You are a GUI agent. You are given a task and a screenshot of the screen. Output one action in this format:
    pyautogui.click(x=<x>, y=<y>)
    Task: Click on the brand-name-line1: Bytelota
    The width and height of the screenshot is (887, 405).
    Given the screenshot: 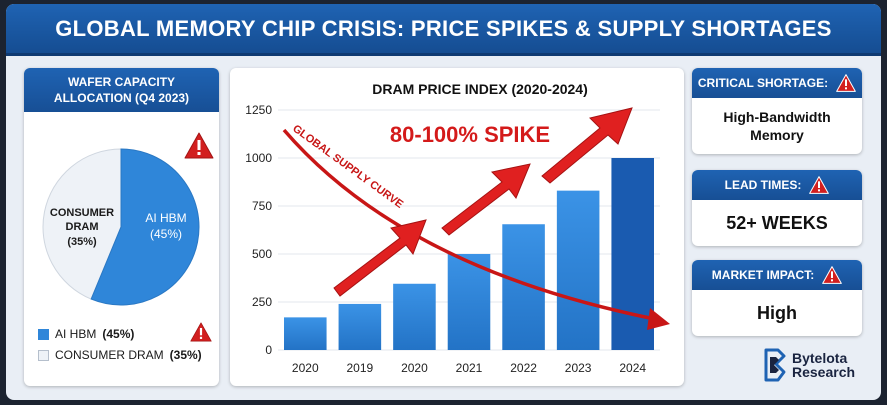 What is the action you would take?
    pyautogui.click(x=820, y=358)
    